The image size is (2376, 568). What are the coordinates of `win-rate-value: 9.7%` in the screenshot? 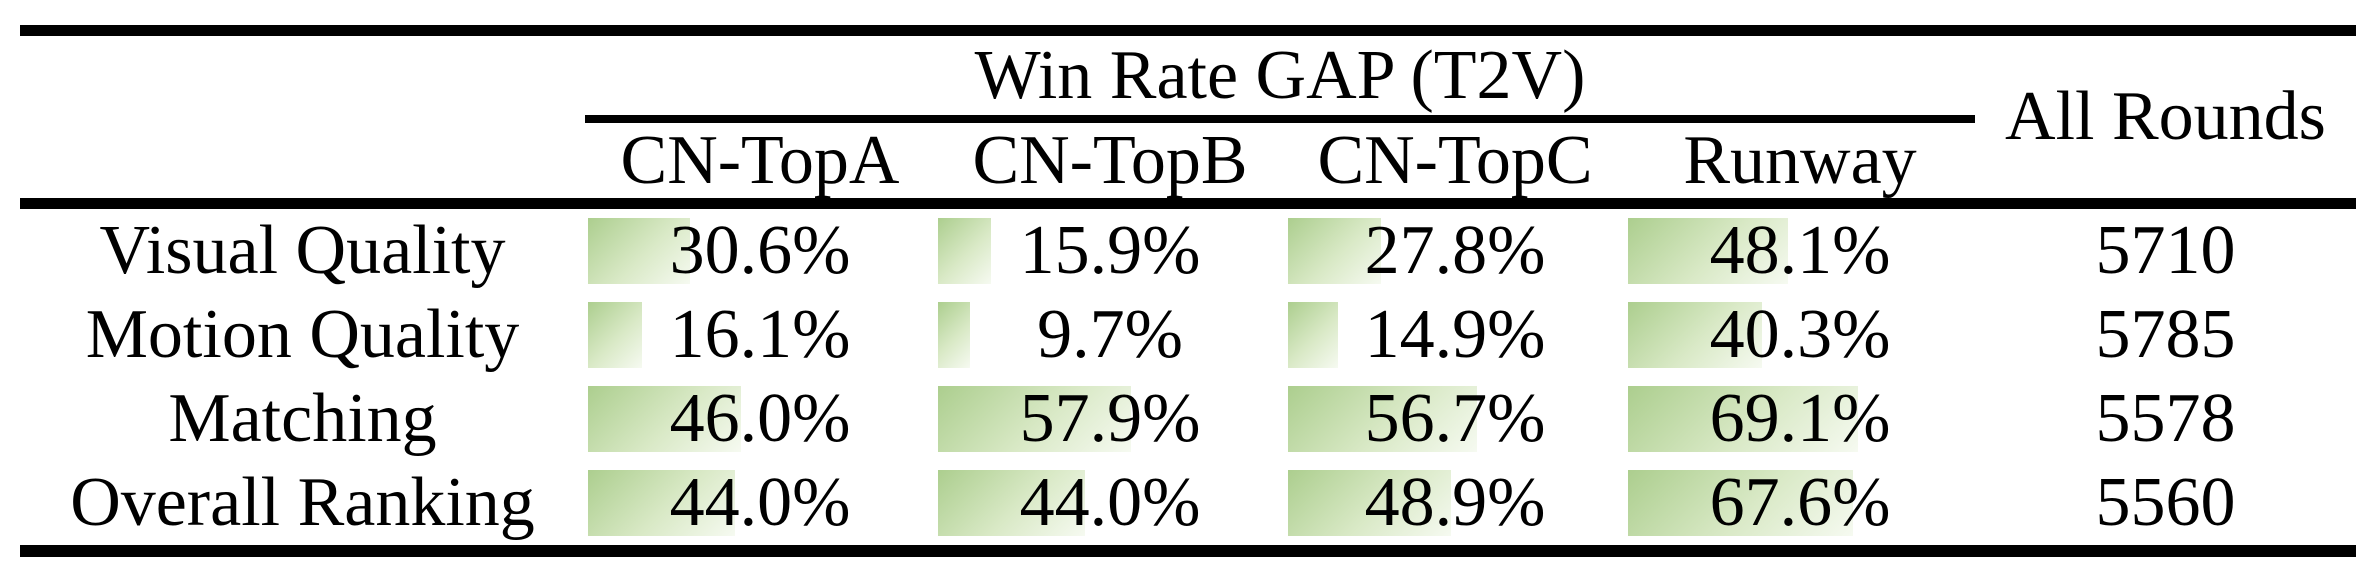 It's located at (1110, 334).